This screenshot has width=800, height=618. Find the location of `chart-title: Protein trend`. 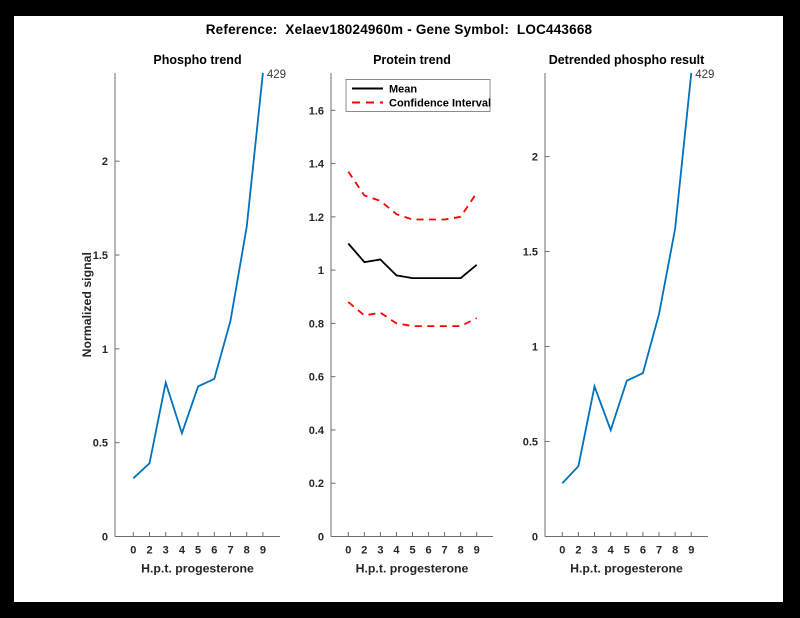

chart-title: Protein trend is located at coordinates (412, 60).